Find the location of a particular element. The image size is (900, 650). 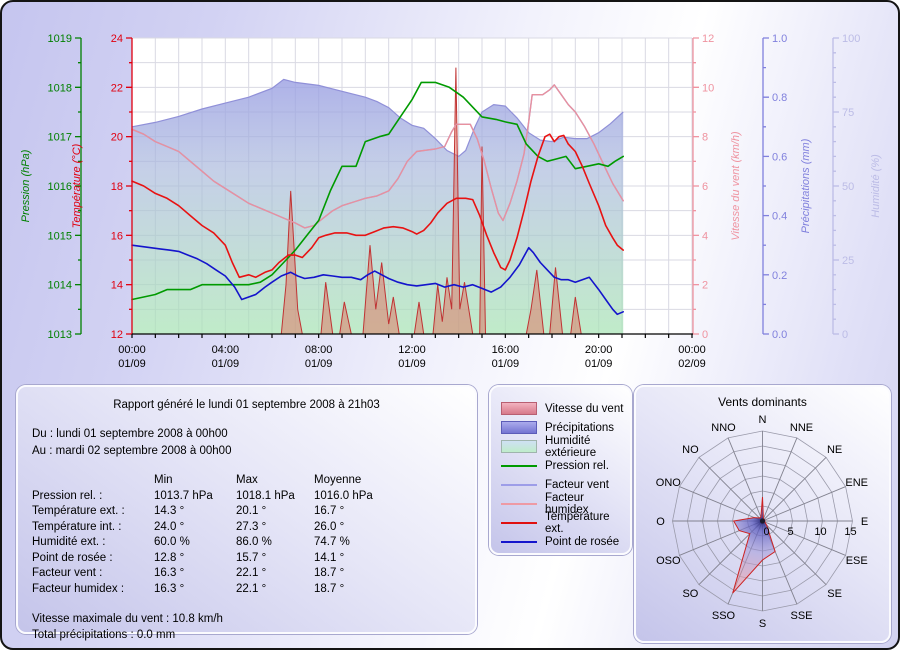

svg-text: OSO is located at coordinates (668, 561).